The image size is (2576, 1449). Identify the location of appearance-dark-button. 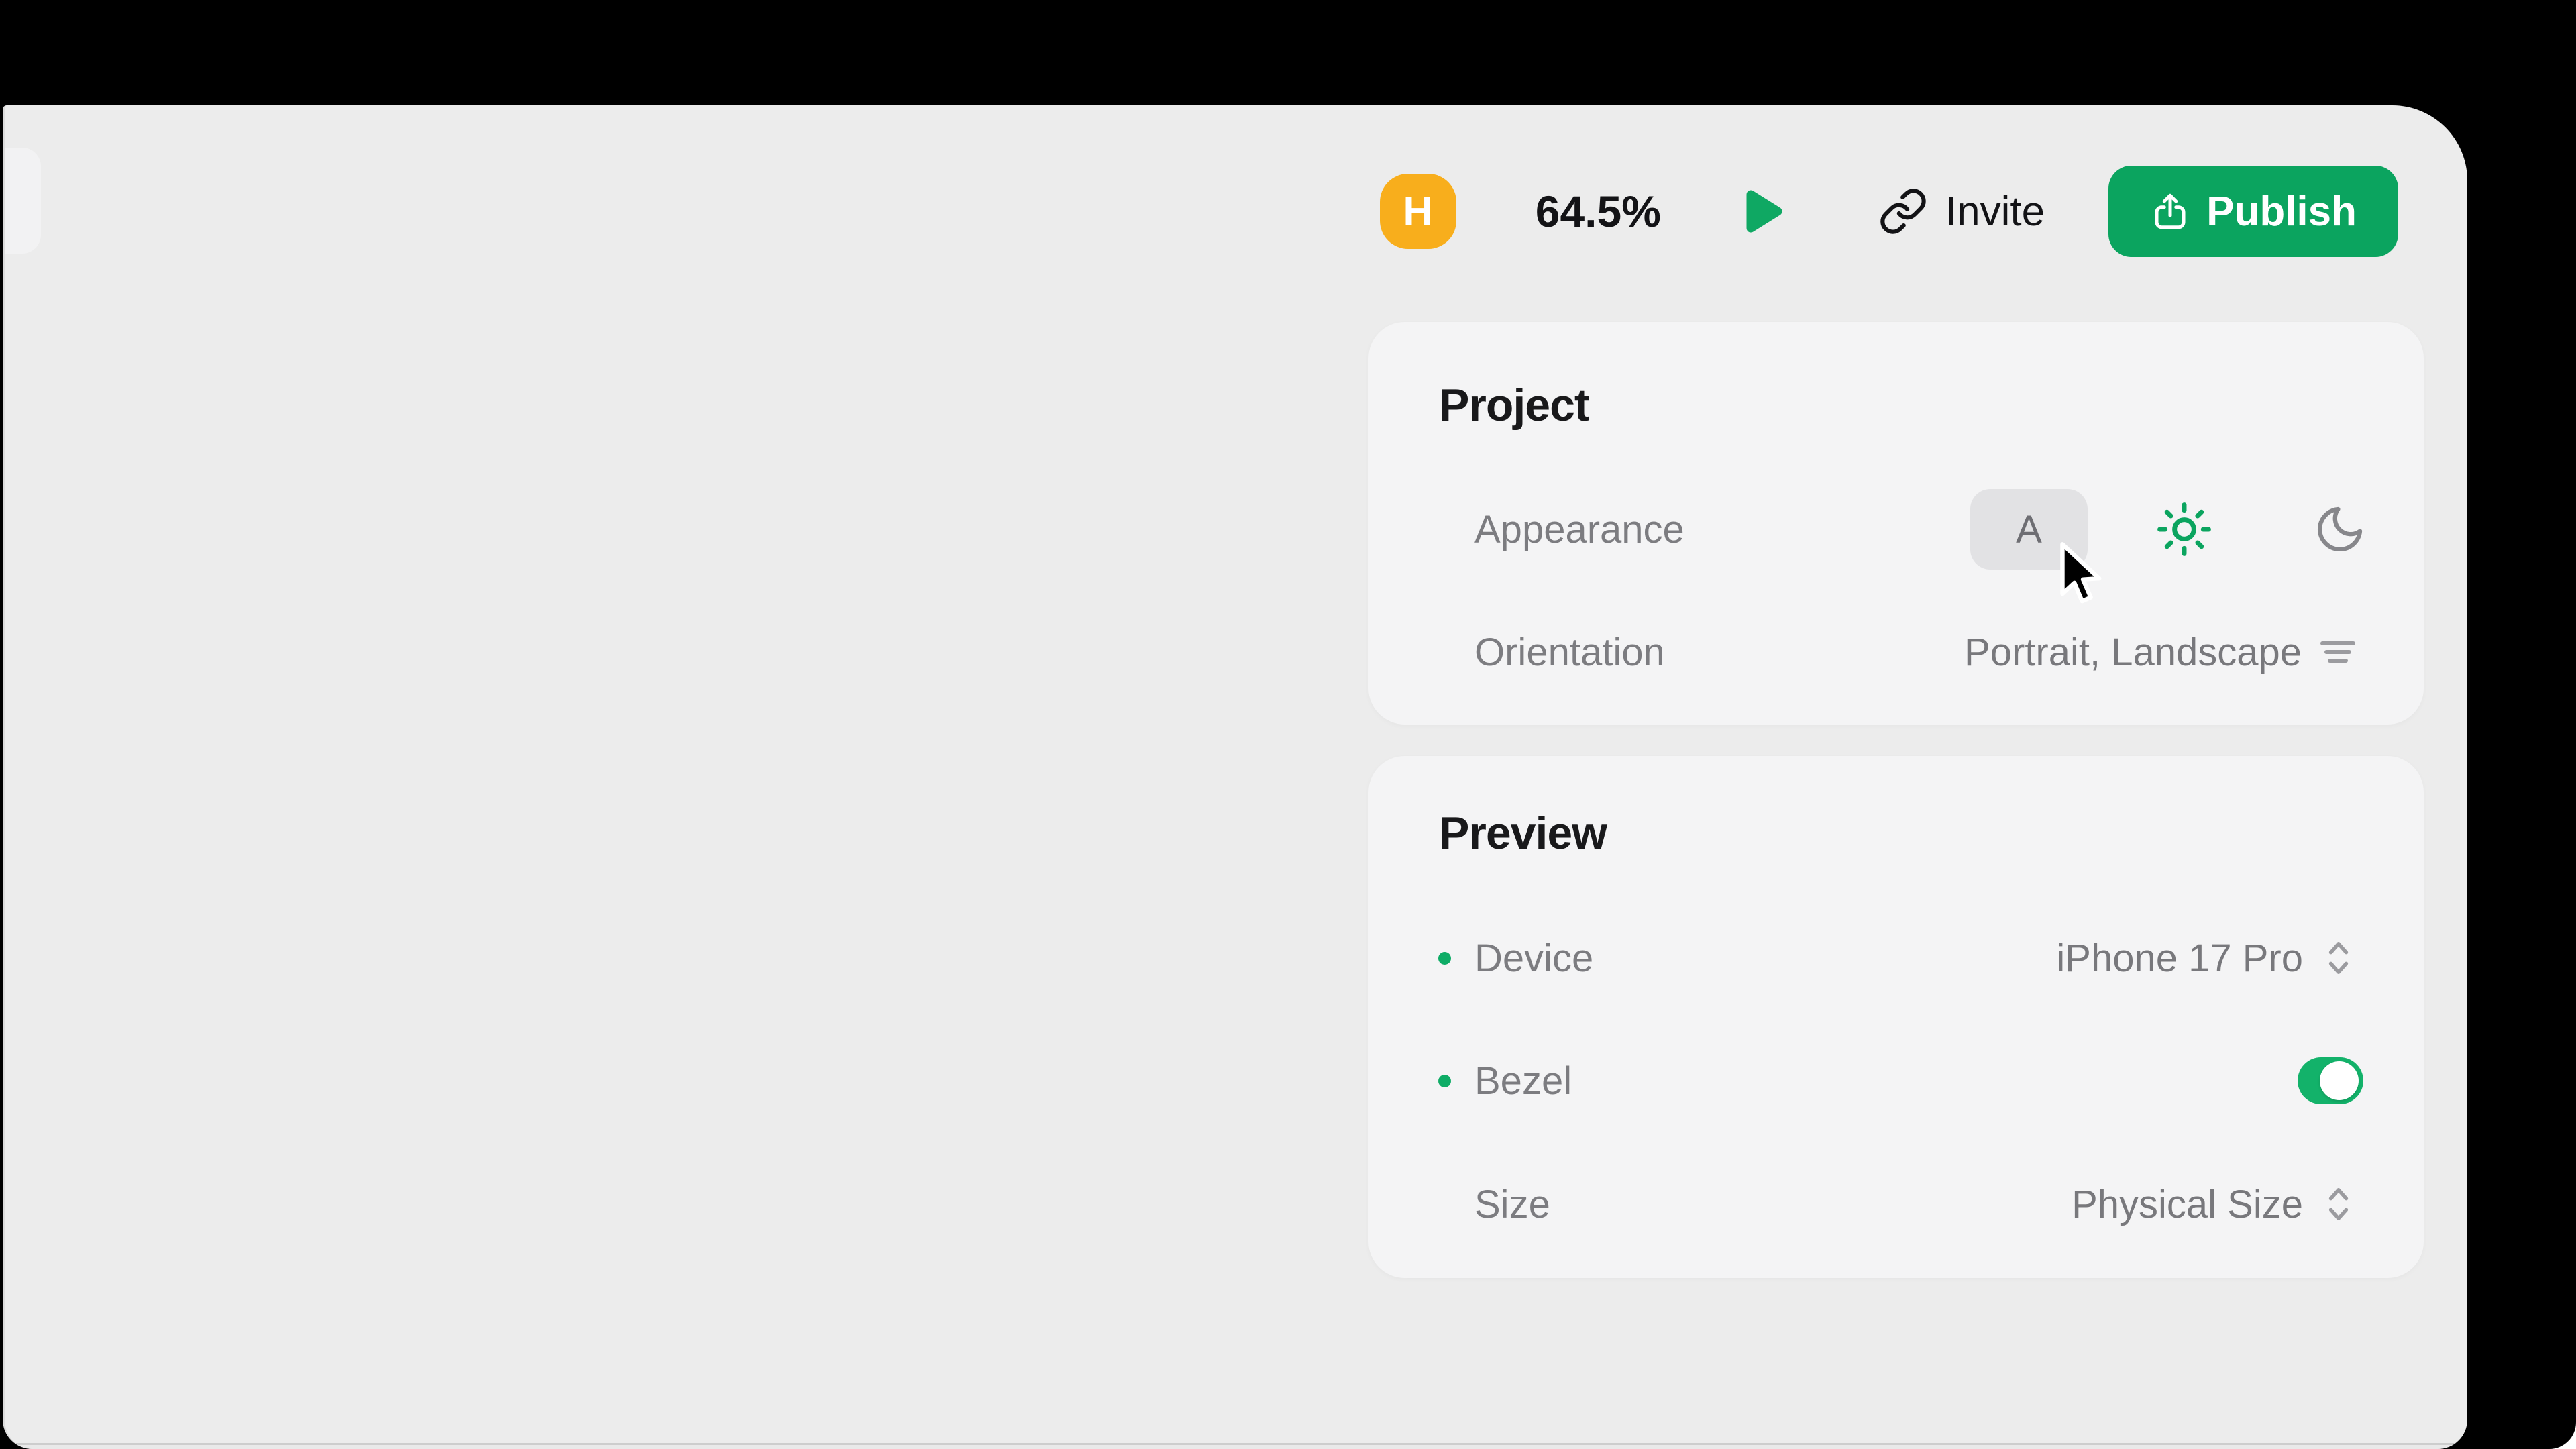
(2340, 529).